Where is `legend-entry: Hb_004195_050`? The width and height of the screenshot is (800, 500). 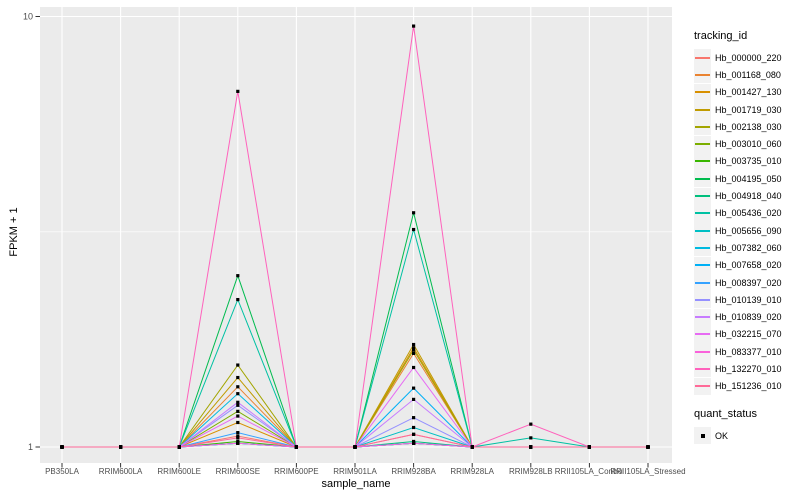 legend-entry: Hb_004195_050 is located at coordinates (747, 179).